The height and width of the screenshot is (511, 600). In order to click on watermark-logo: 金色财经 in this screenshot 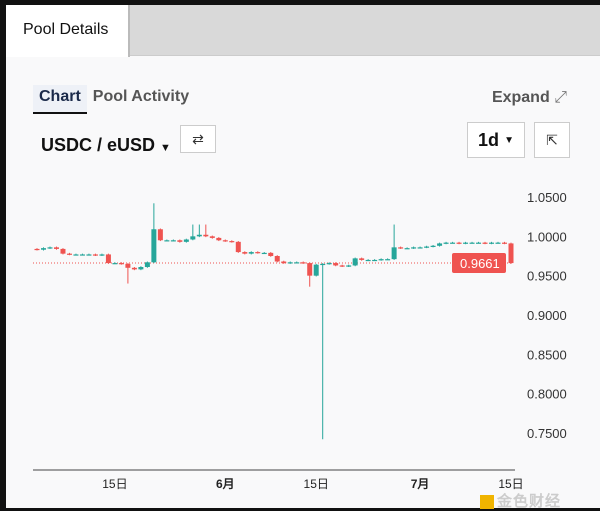, I will do `click(520, 502)`.